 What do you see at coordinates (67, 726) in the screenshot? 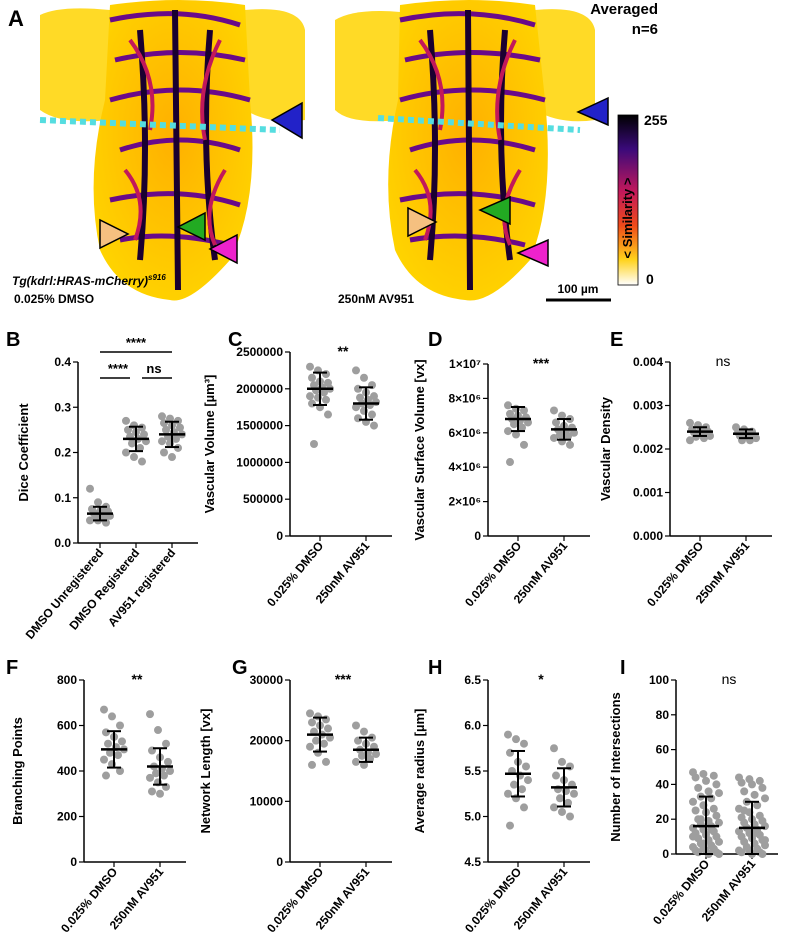
I see `panel-f-y-tick-label: 600` at bounding box center [67, 726].